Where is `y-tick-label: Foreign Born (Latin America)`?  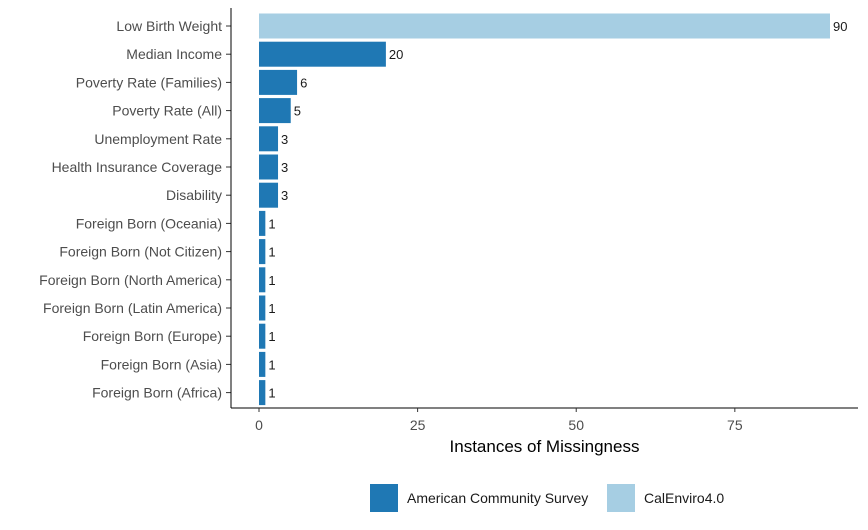 y-tick-label: Foreign Born (Latin America) is located at coordinates (132, 308).